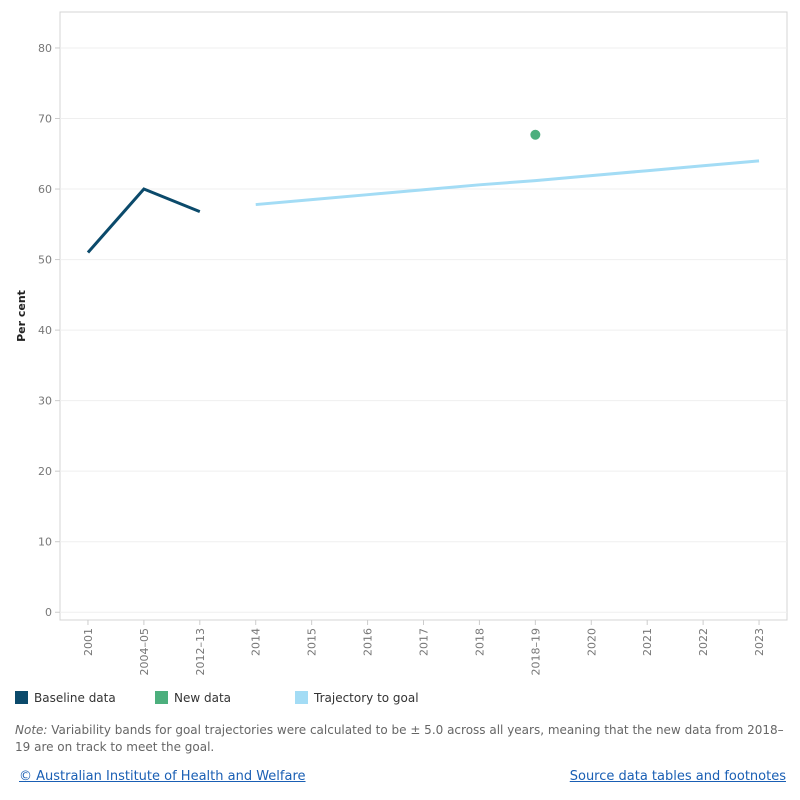  What do you see at coordinates (535, 134) in the screenshot?
I see `data-point` at bounding box center [535, 134].